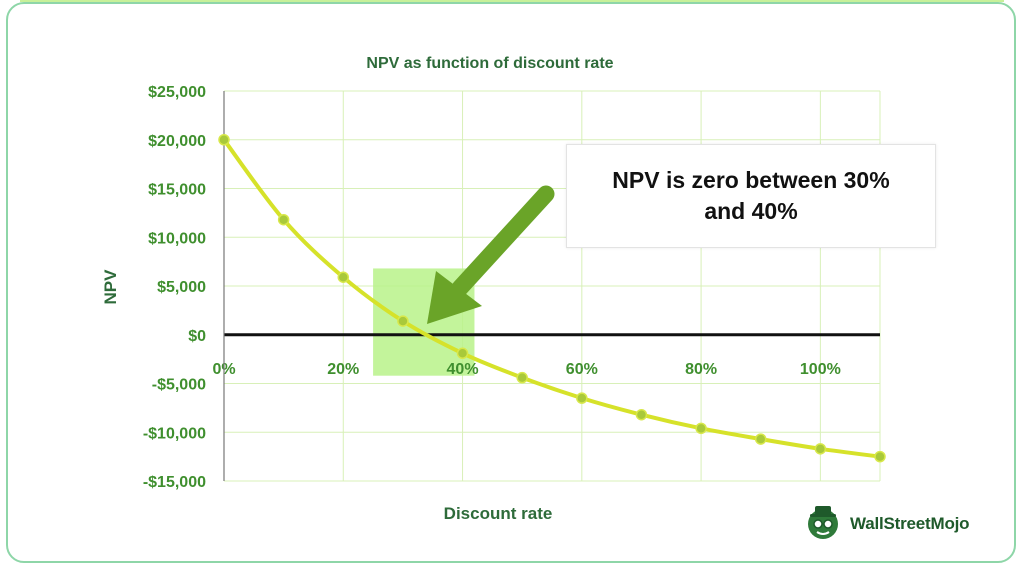 Image resolution: width=1024 pixels, height=569 pixels. What do you see at coordinates (910, 523) in the screenshot?
I see `brand-name: WallStreetMojo` at bounding box center [910, 523].